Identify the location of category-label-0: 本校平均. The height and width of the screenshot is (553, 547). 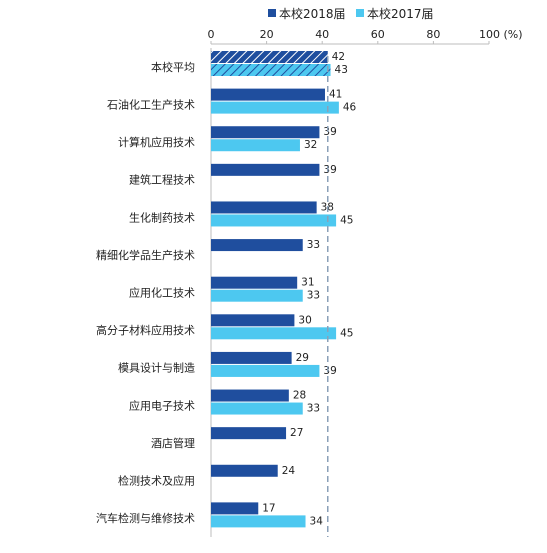
(173, 67).